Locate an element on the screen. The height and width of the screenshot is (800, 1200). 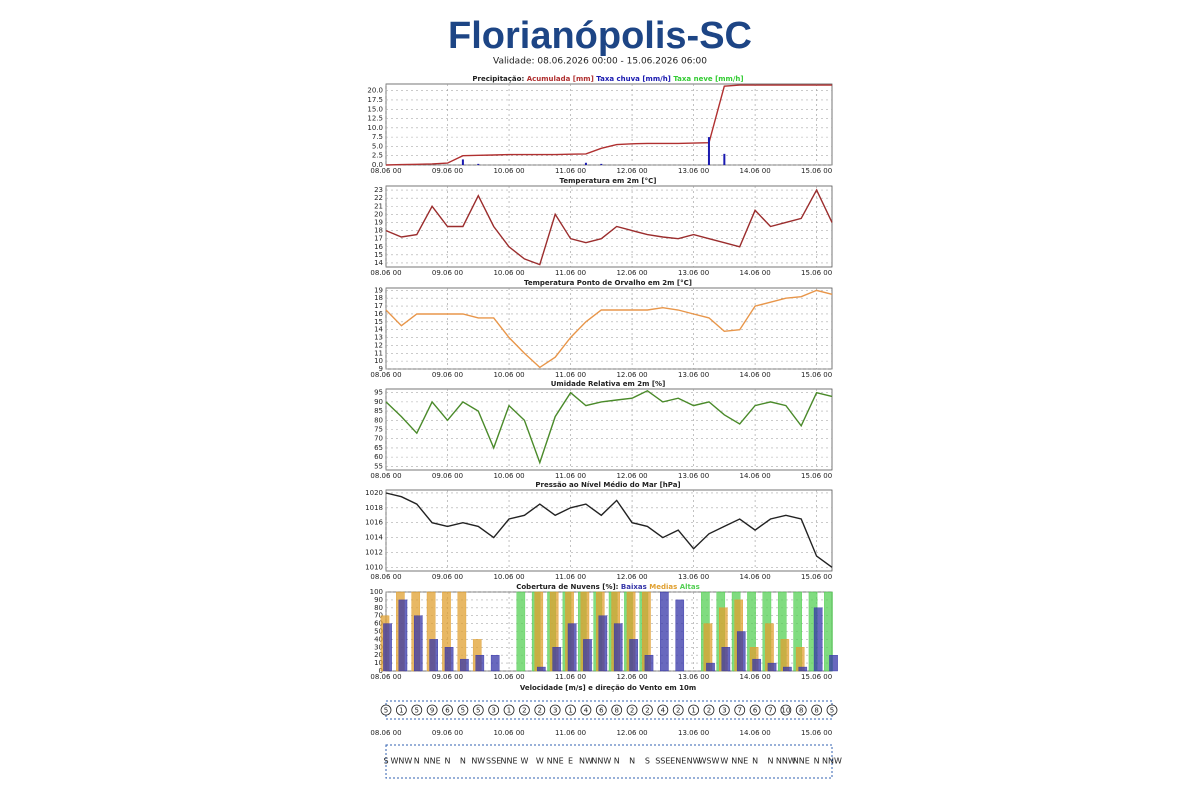
y-tick-label: 0.0 is located at coordinates (377, 165).